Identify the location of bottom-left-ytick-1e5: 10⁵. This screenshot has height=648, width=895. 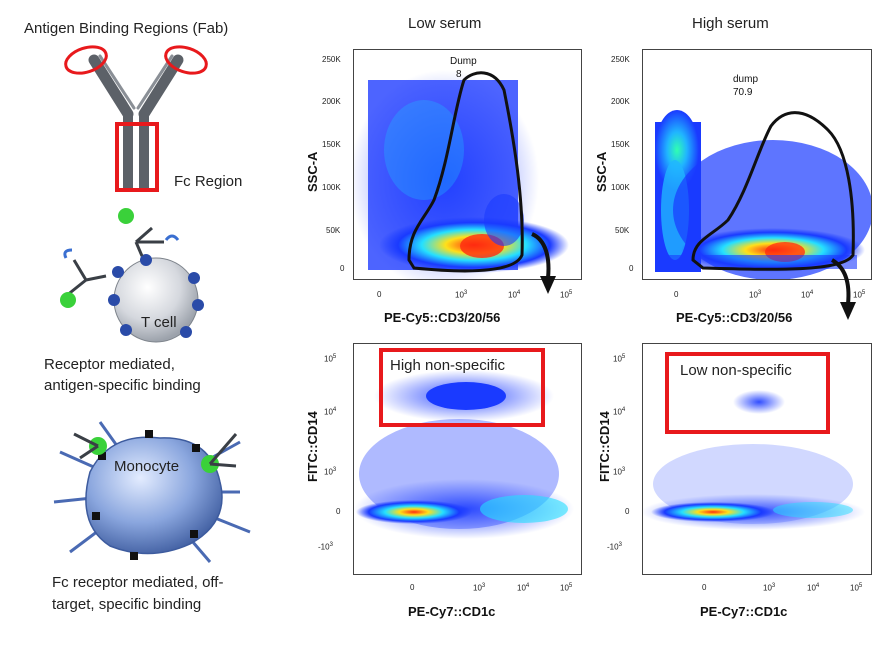
(330, 359).